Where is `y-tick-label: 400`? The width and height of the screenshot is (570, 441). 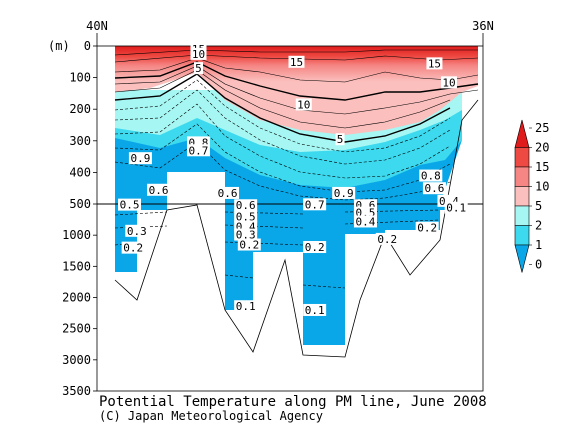
y-tick-label: 400 is located at coordinates (80, 172).